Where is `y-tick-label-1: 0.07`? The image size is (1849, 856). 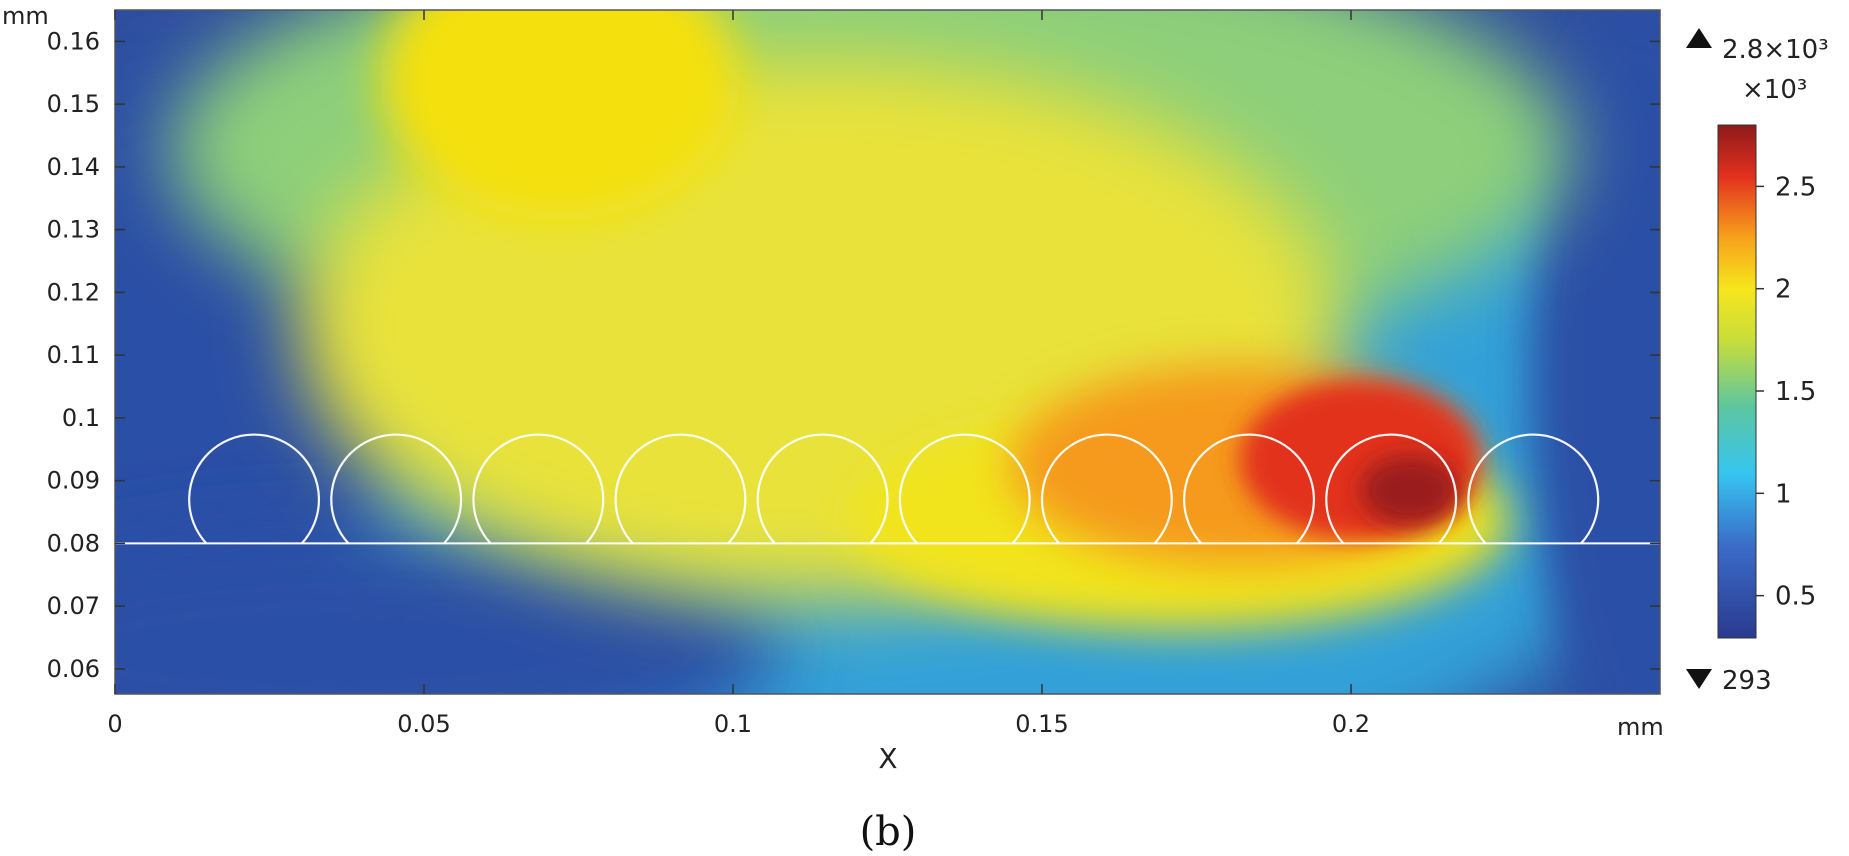
y-tick-label-1: 0.07 is located at coordinates (73, 606).